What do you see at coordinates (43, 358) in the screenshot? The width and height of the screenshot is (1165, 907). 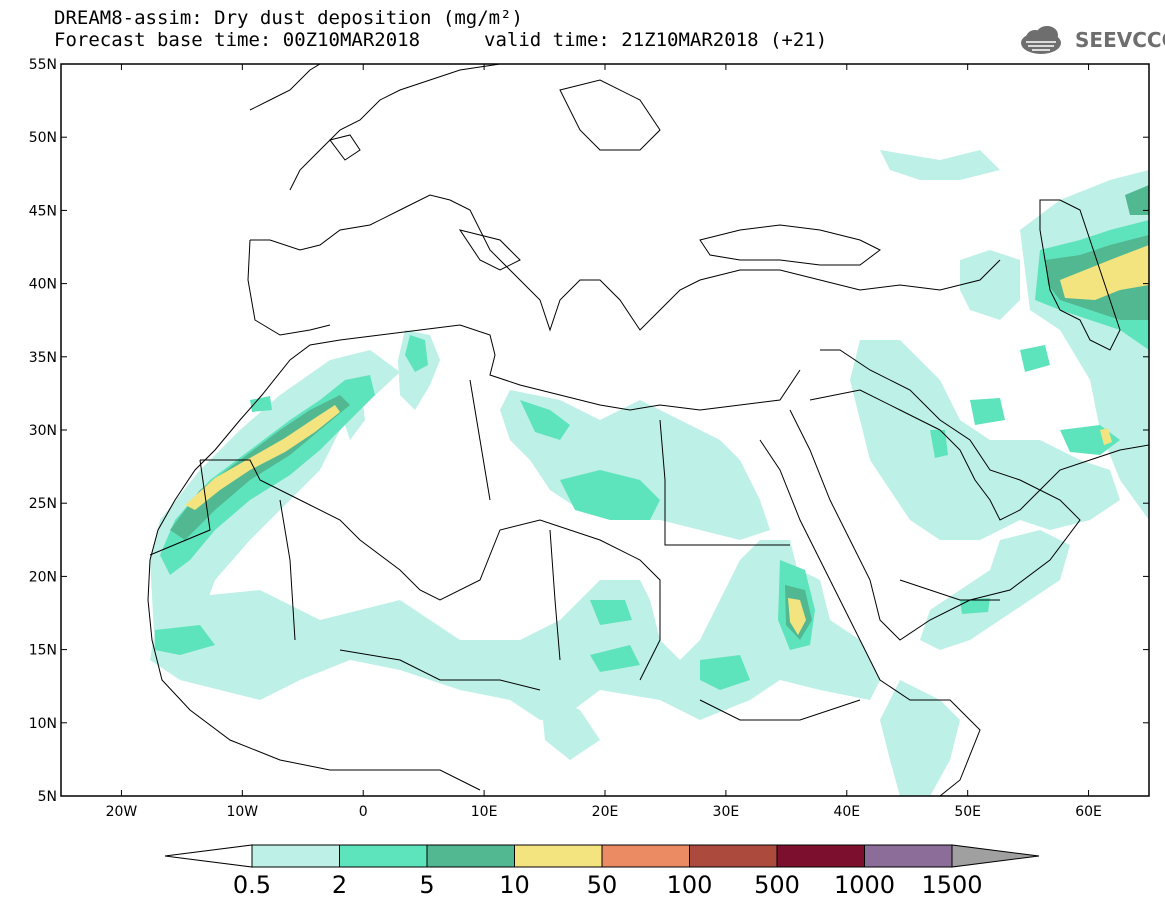 I see `lat-label: 35N` at bounding box center [43, 358].